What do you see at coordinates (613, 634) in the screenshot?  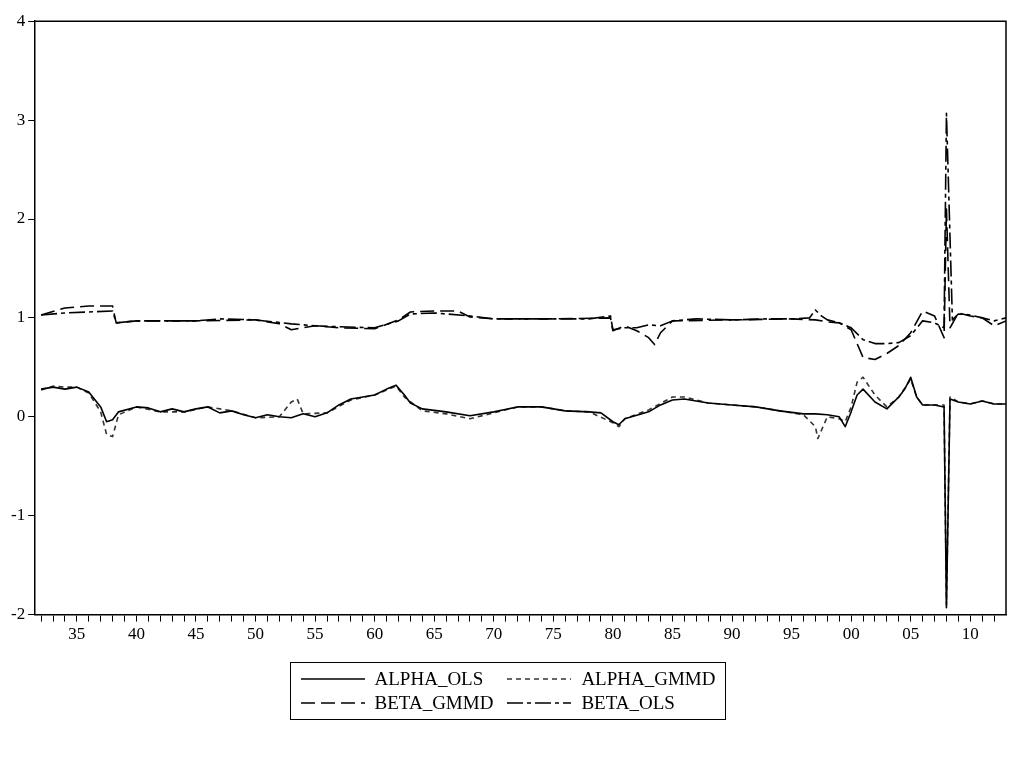 I see `x-tick-label: 80` at bounding box center [613, 634].